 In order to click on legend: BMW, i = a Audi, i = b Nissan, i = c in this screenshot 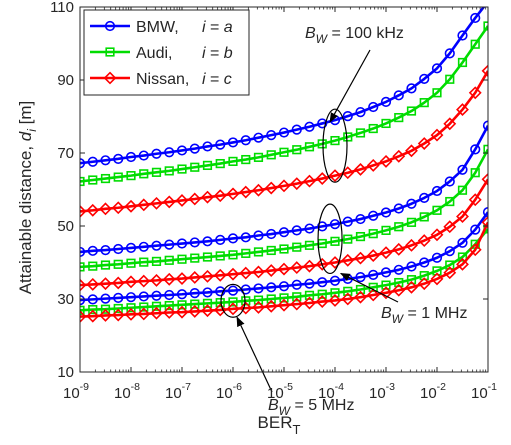, I will do `click(166, 52)`.